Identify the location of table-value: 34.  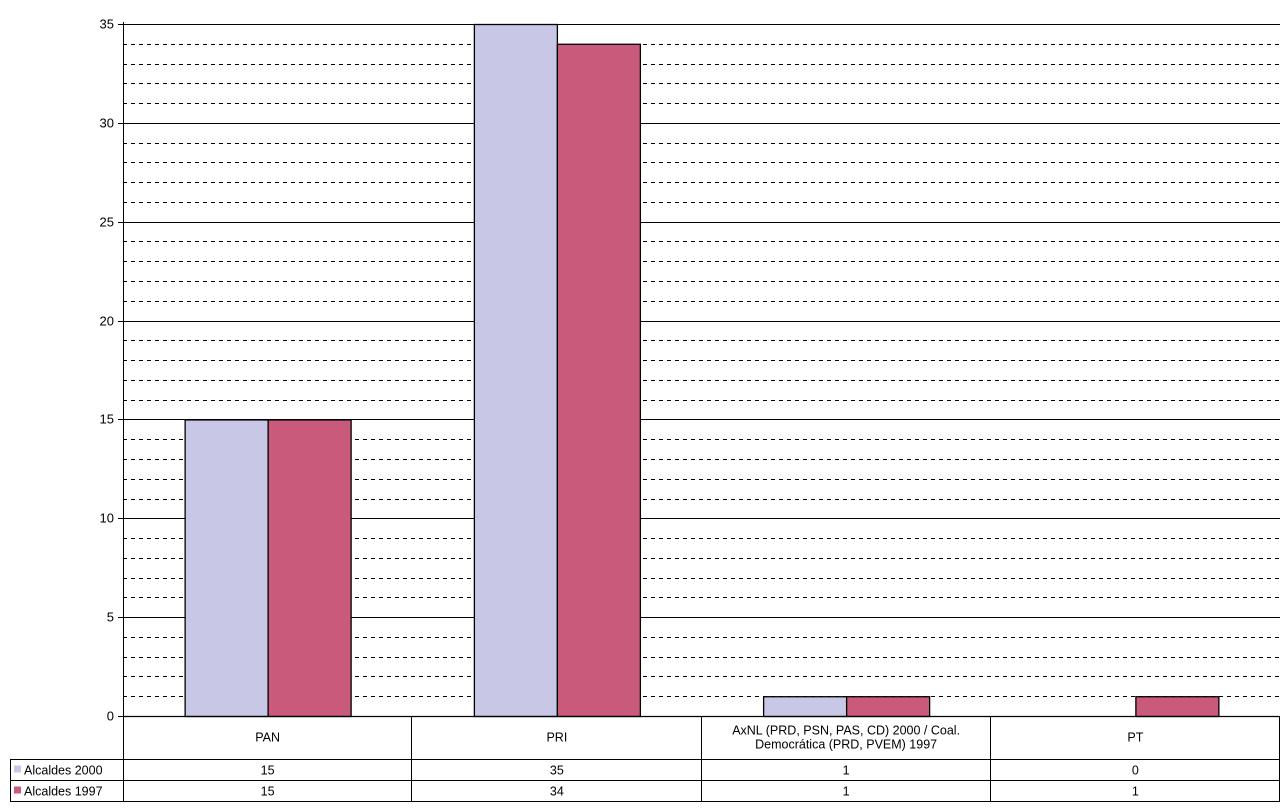
(557, 792).